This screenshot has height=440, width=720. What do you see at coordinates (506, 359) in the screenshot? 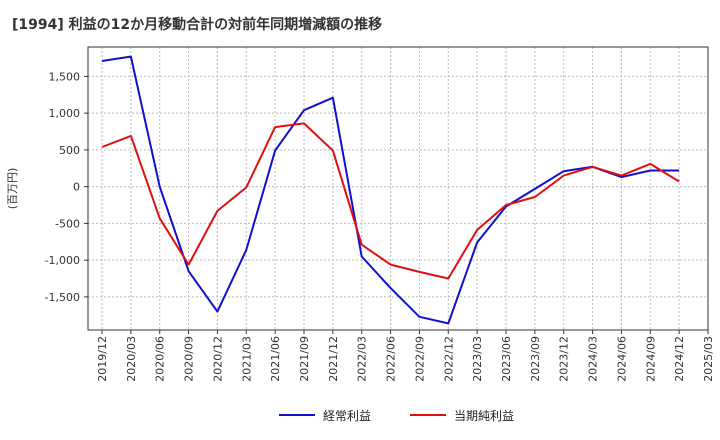
I see `x-tick-label: 2023/06` at bounding box center [506, 359].